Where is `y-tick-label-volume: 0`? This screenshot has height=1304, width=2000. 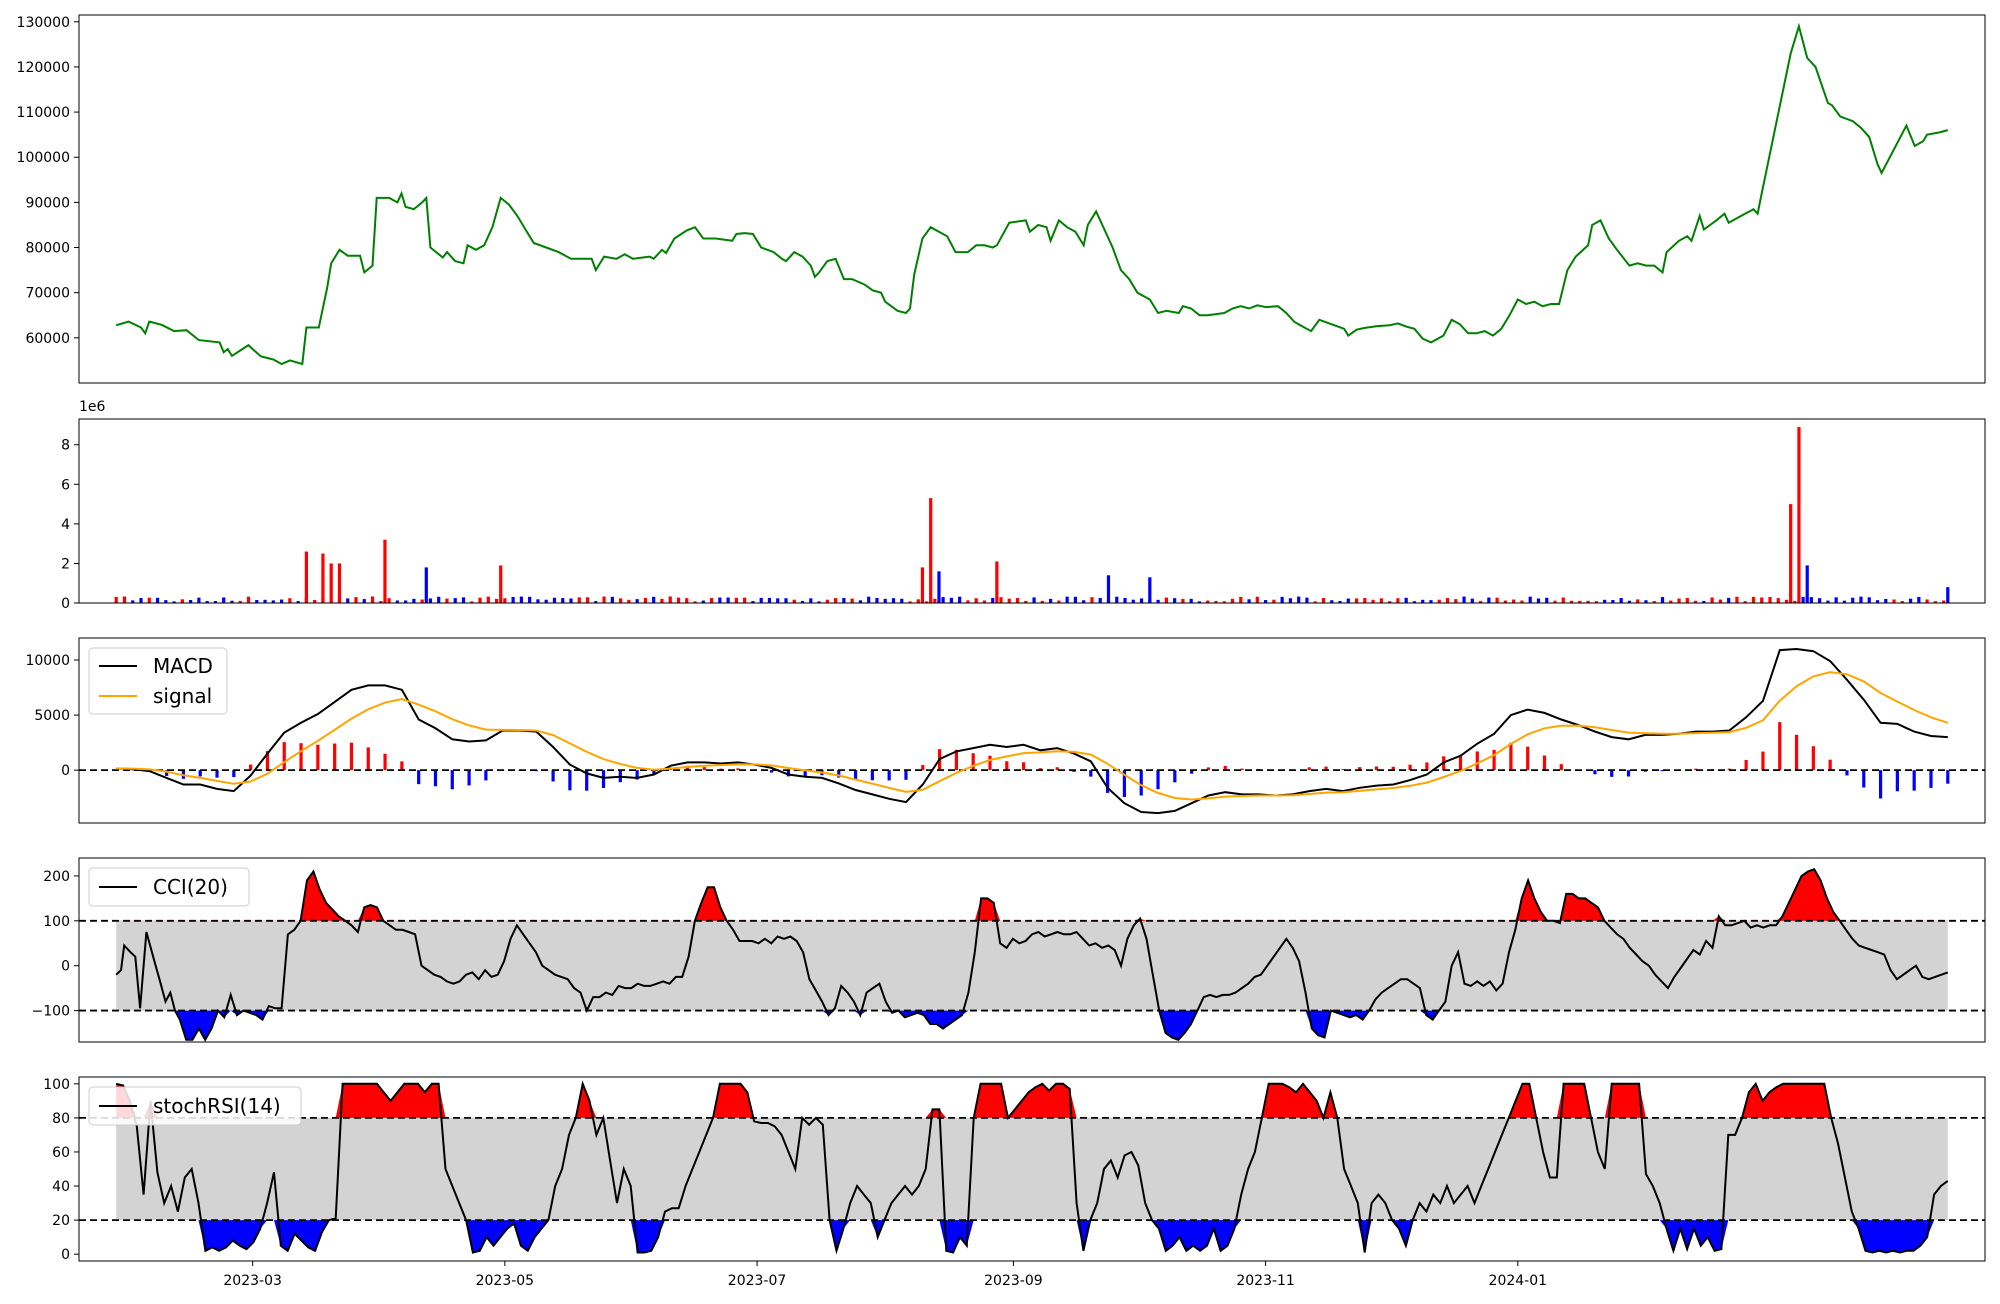
y-tick-label-volume: 0 is located at coordinates (65, 604).